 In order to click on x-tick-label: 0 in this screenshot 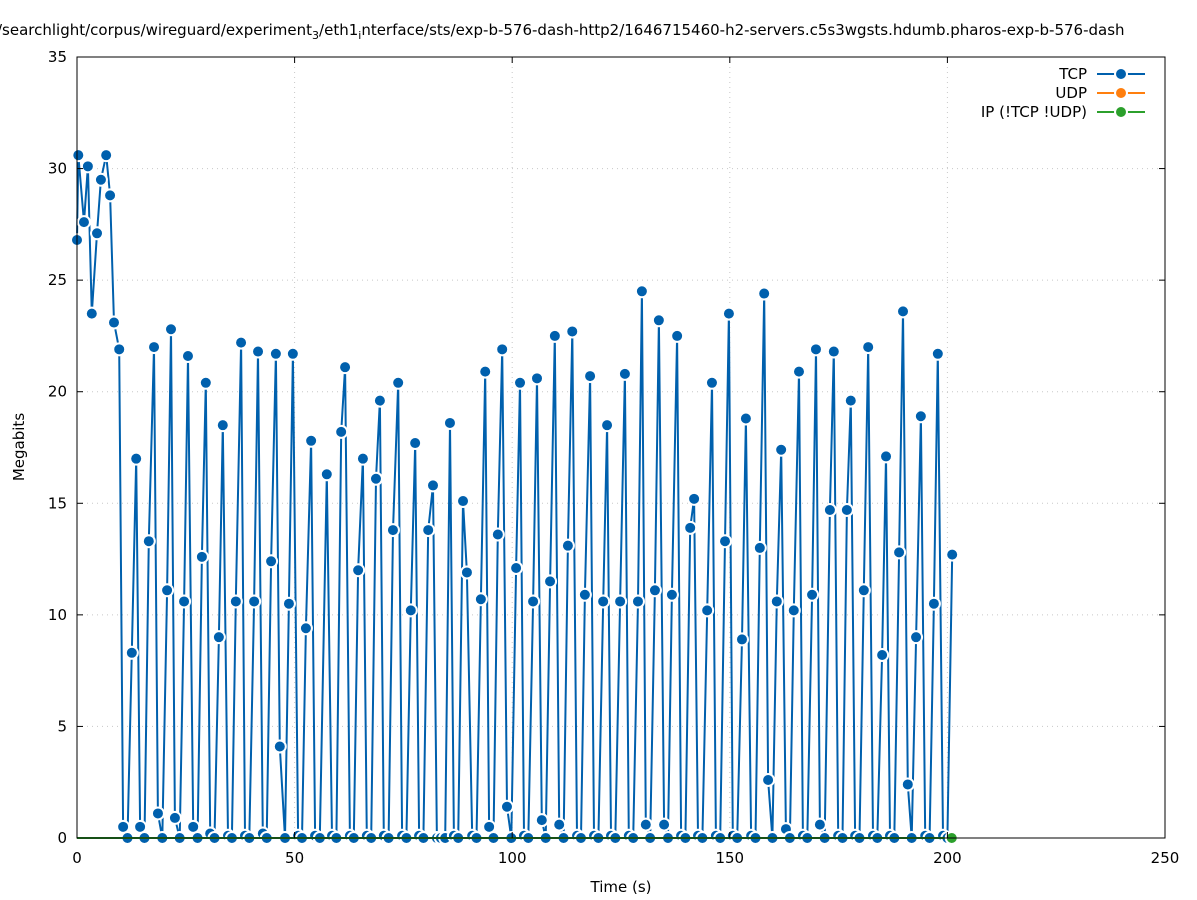, I will do `click(77, 858)`.